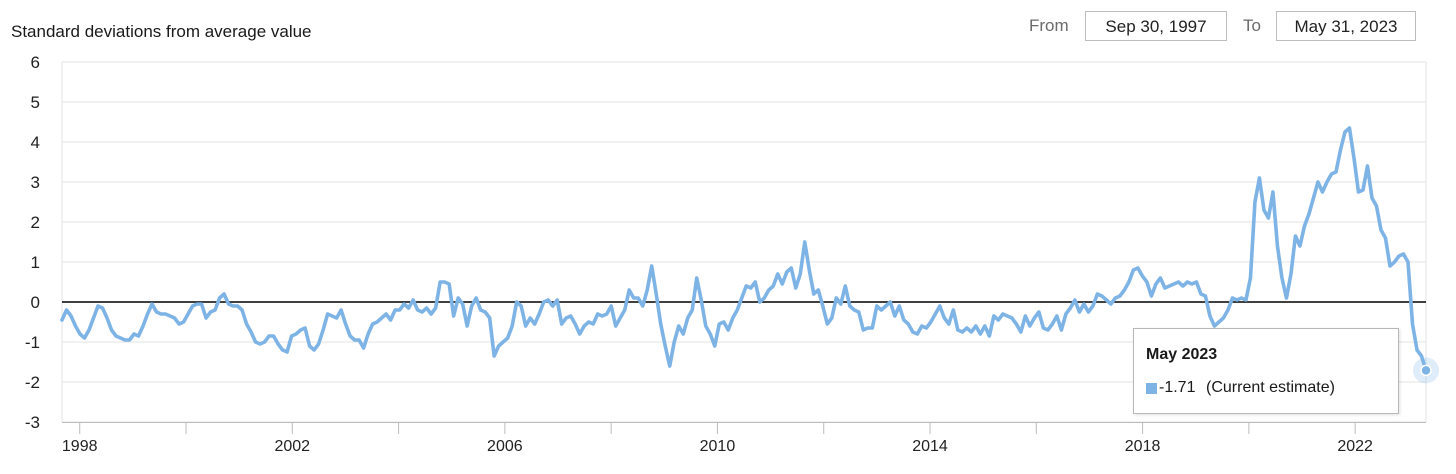  Describe the element at coordinates (1143, 446) in the screenshot. I see `x-tick-label: 2018` at that location.